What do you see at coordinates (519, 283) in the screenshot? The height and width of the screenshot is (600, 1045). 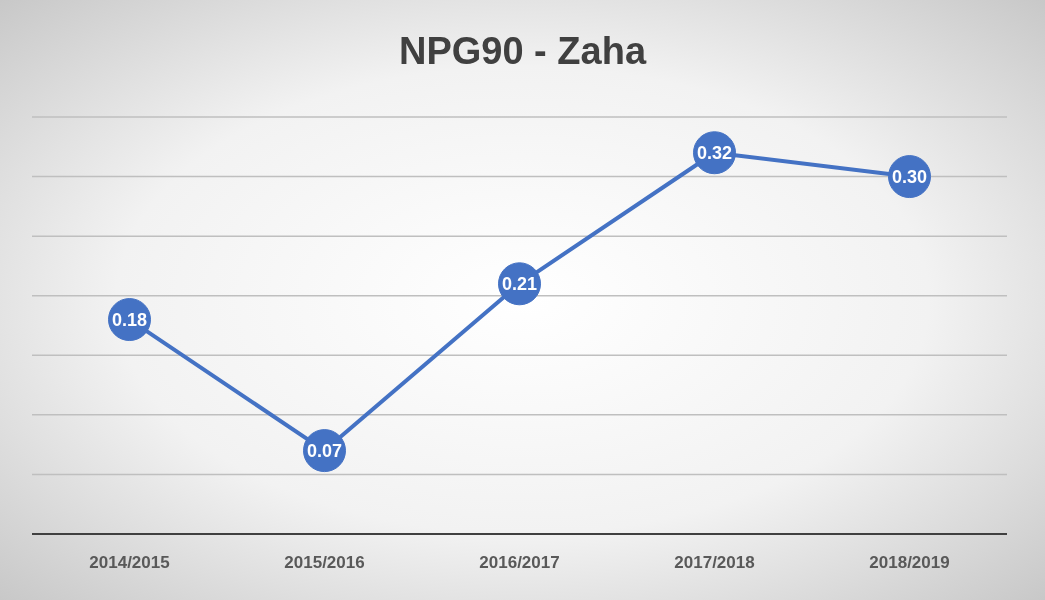 I see `data-label: 0.21` at bounding box center [519, 283].